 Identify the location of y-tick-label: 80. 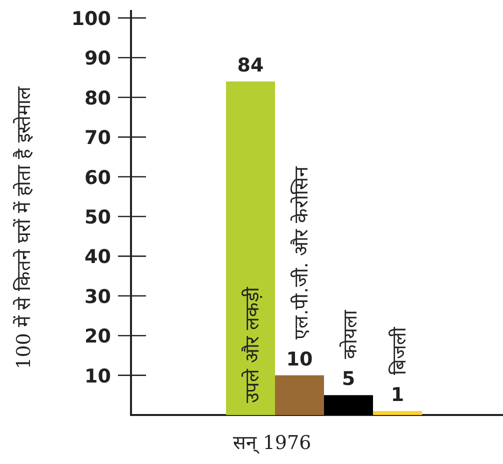
(97, 98).